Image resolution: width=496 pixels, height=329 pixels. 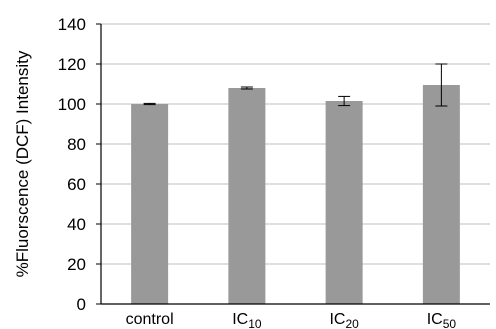 What do you see at coordinates (72, 64) in the screenshot?
I see `y-tick-label: 120` at bounding box center [72, 64].